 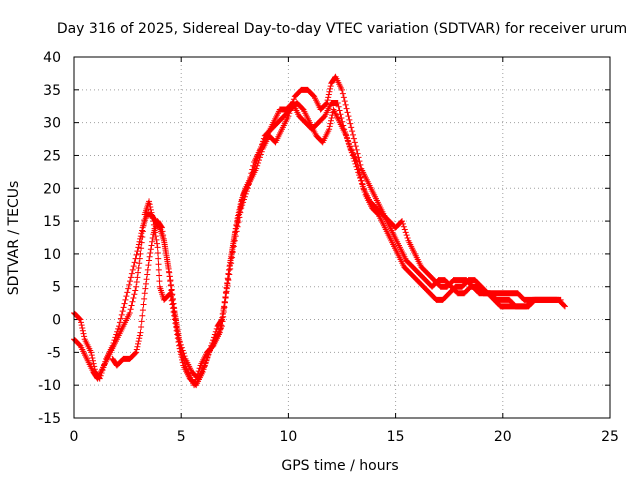 I want to click on x-tick-label: 15, so click(x=396, y=437).